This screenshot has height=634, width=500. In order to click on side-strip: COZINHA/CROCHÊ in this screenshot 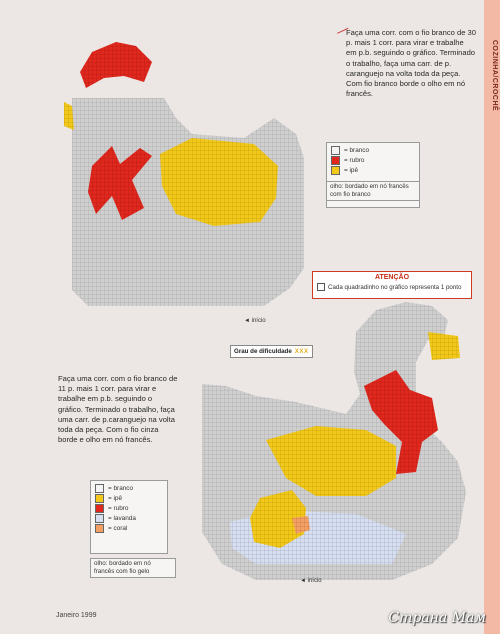, I will do `click(492, 317)`.